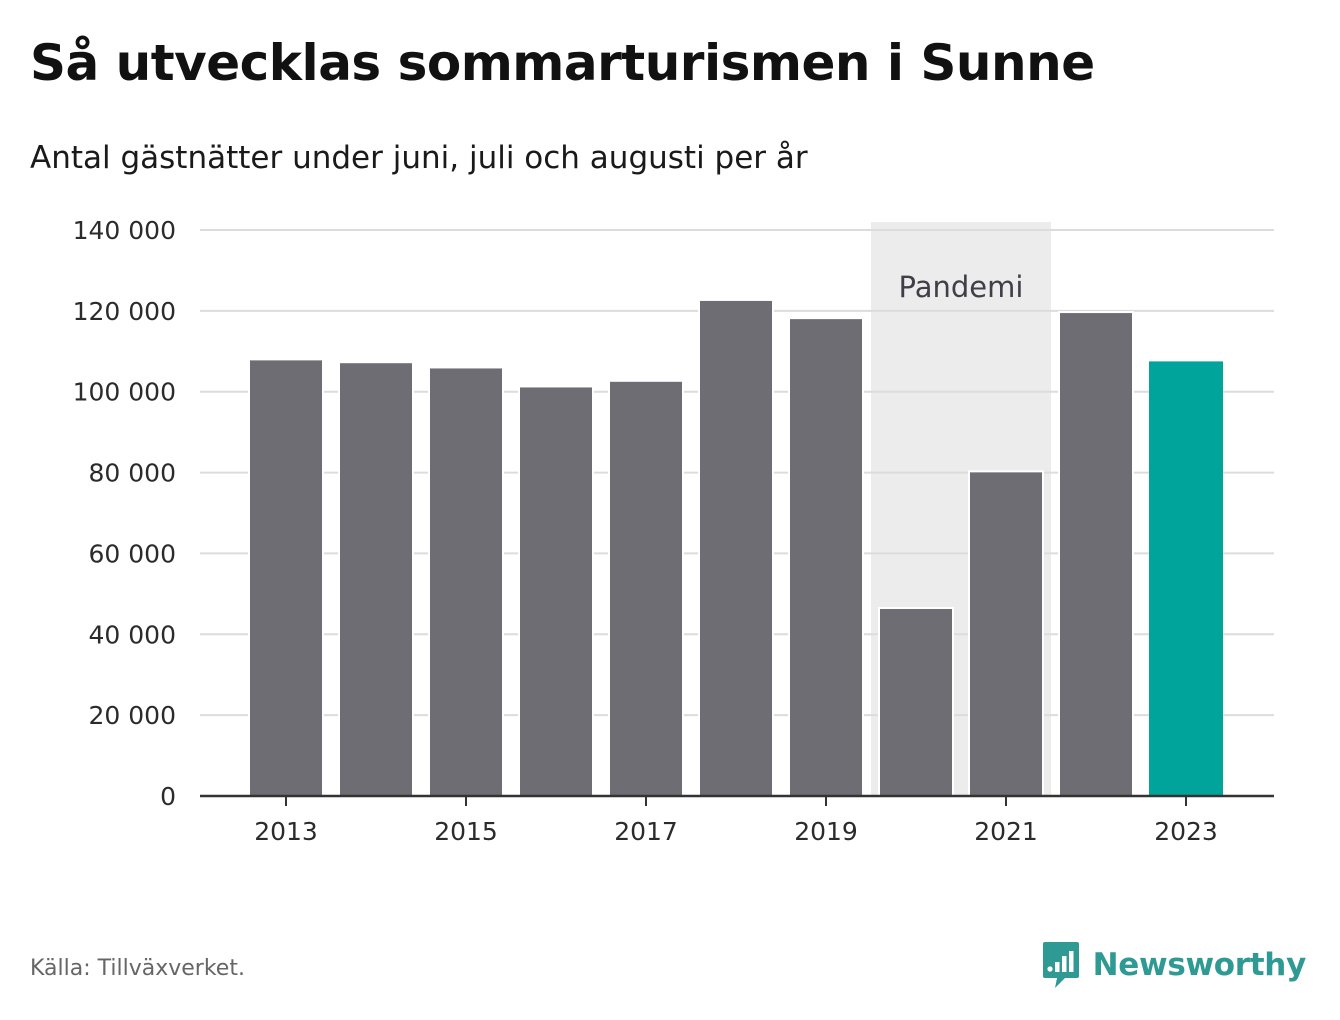 The height and width of the screenshot is (1020, 1340). I want to click on y-tick-label: 20 000, so click(132, 715).